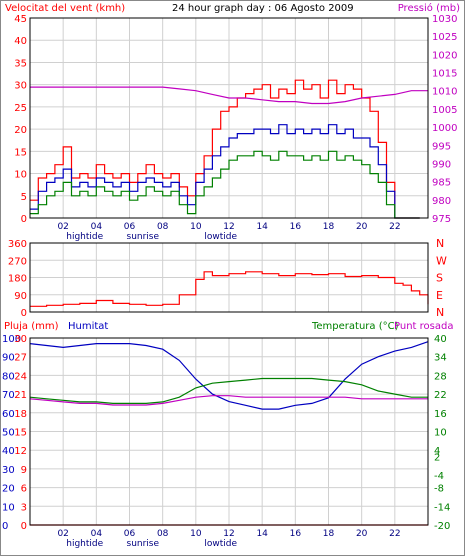  I want to click on pressure-y-tick: 980, so click(441, 201).